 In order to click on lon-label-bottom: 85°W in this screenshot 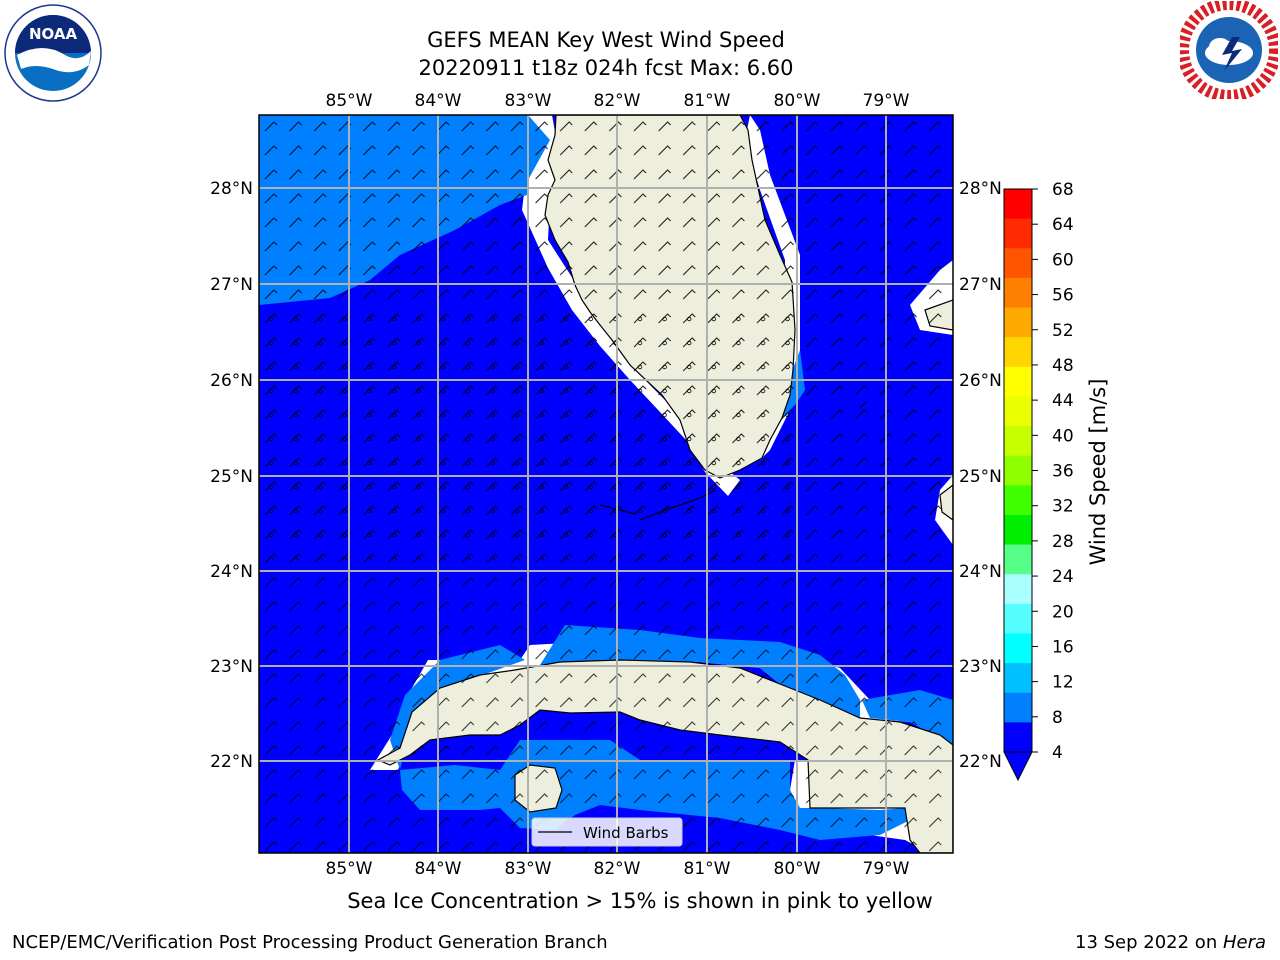, I will do `click(349, 869)`.